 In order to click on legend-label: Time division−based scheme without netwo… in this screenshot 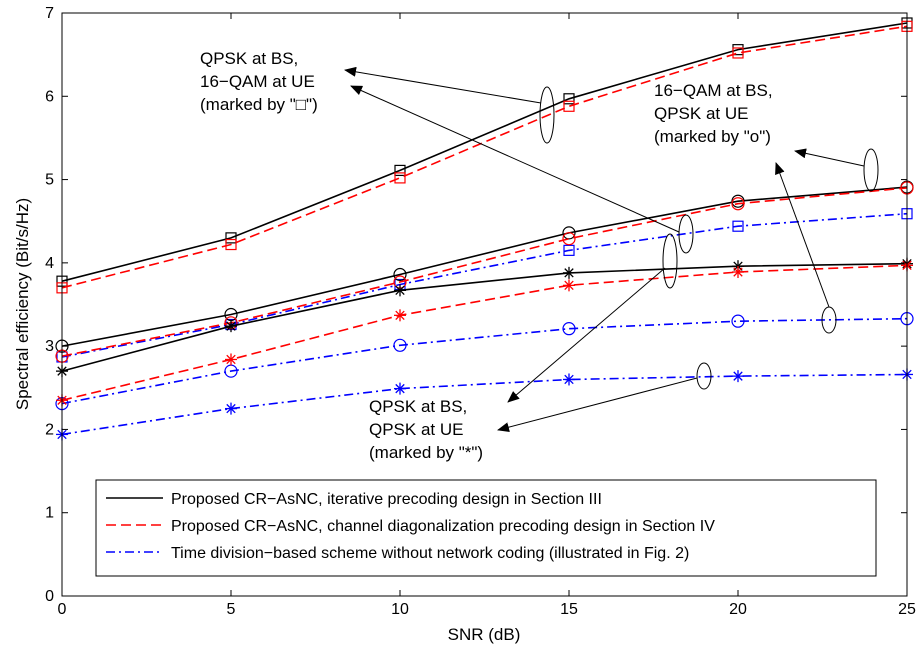, I will do `click(430, 553)`.